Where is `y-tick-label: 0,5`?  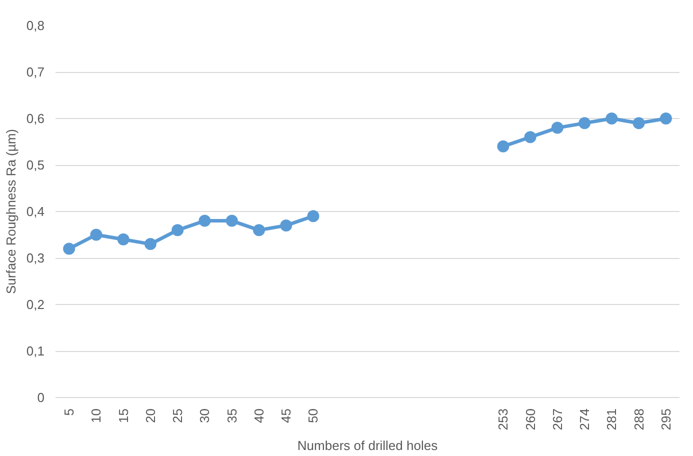
y-tick-label: 0,5 is located at coordinates (35, 165).